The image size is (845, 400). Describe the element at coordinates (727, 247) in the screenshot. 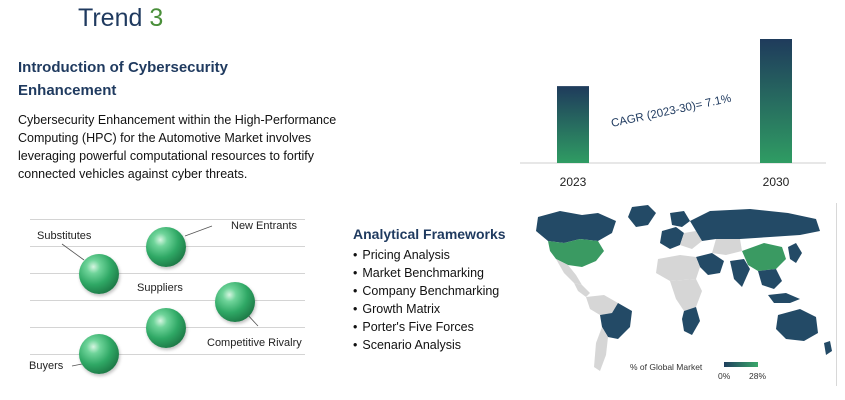

I see `region-central-asia` at that location.